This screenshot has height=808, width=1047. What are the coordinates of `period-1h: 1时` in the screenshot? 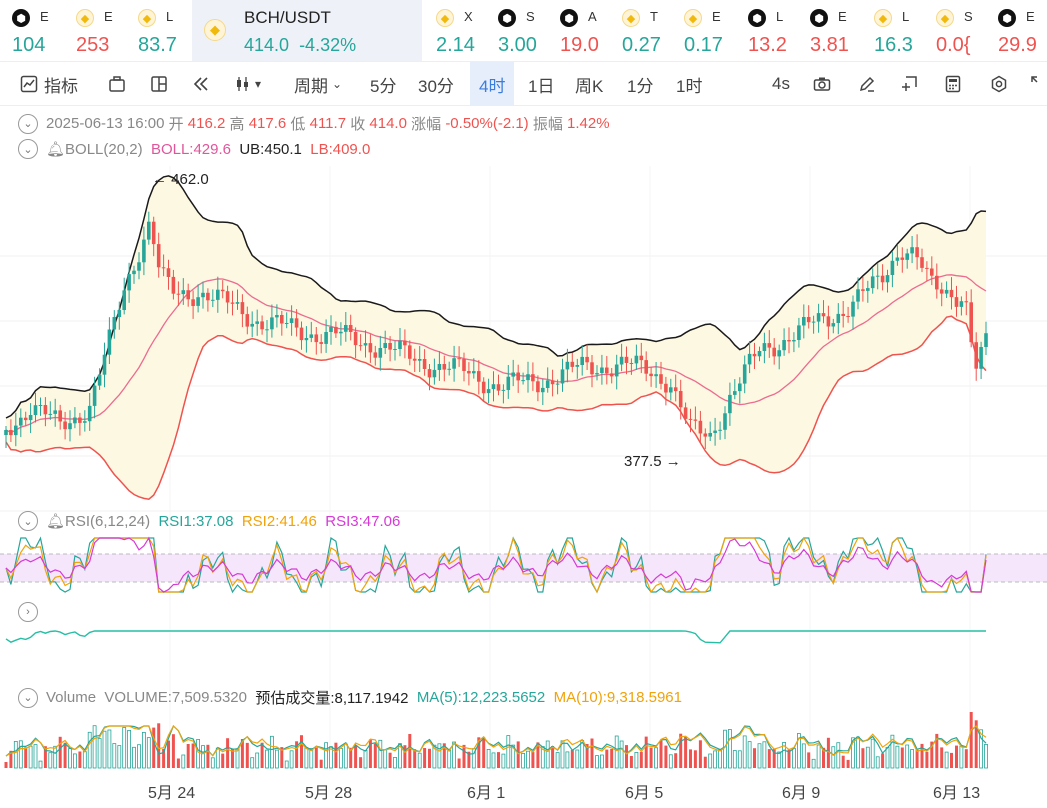 It's located at (689, 86).